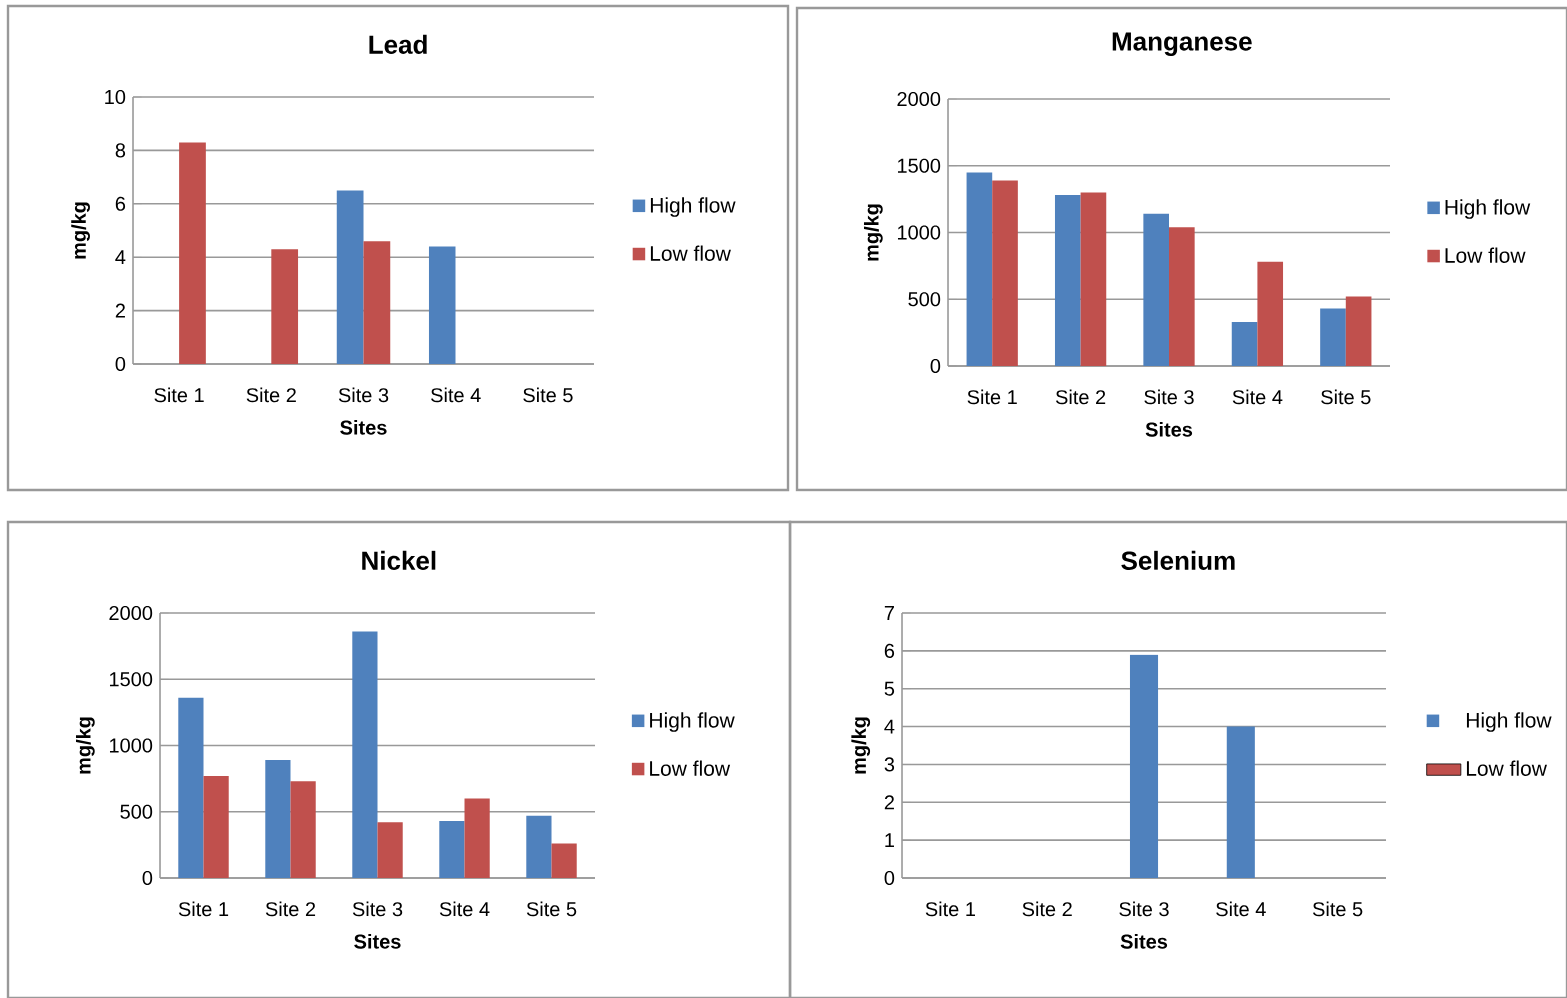  Describe the element at coordinates (1178, 560) in the screenshot. I see `chart-title: Selenium` at that location.